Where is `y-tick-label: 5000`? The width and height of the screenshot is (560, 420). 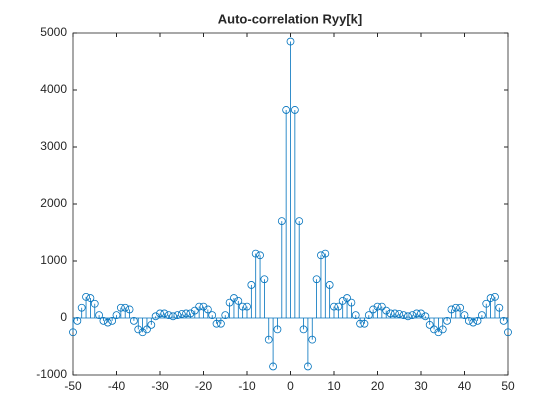 y-tick-label: 5000 is located at coordinates (53, 32).